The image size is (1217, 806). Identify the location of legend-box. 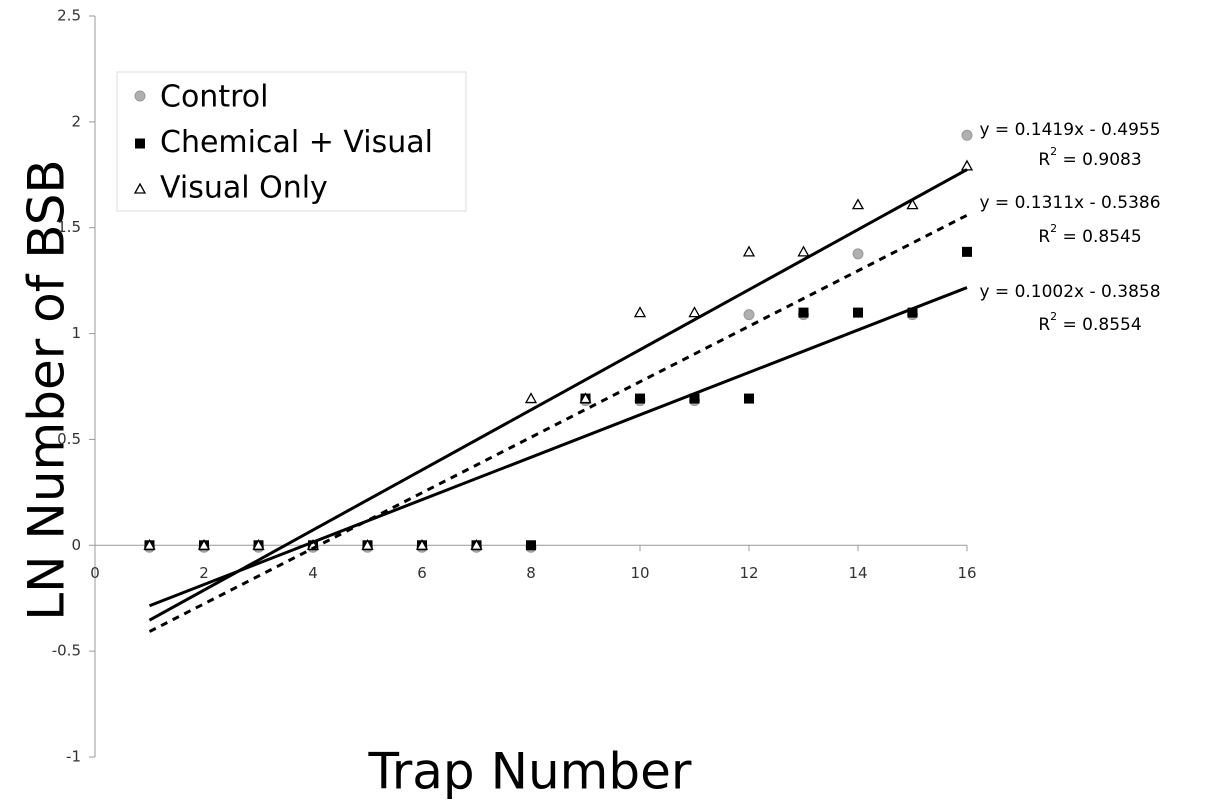
(291, 141).